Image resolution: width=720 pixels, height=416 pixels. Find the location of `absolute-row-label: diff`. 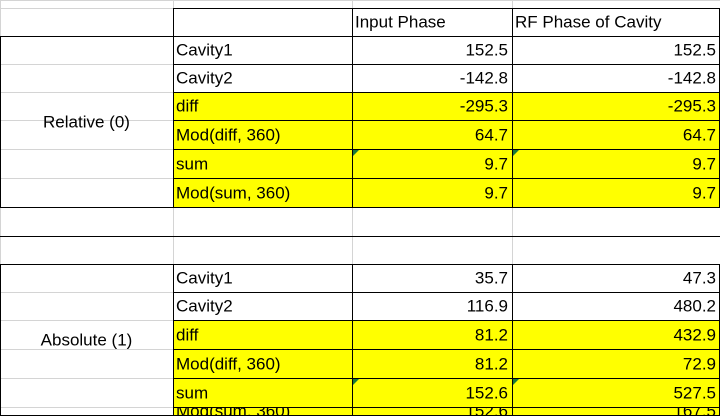

absolute-row-label: diff is located at coordinates (262, 334).